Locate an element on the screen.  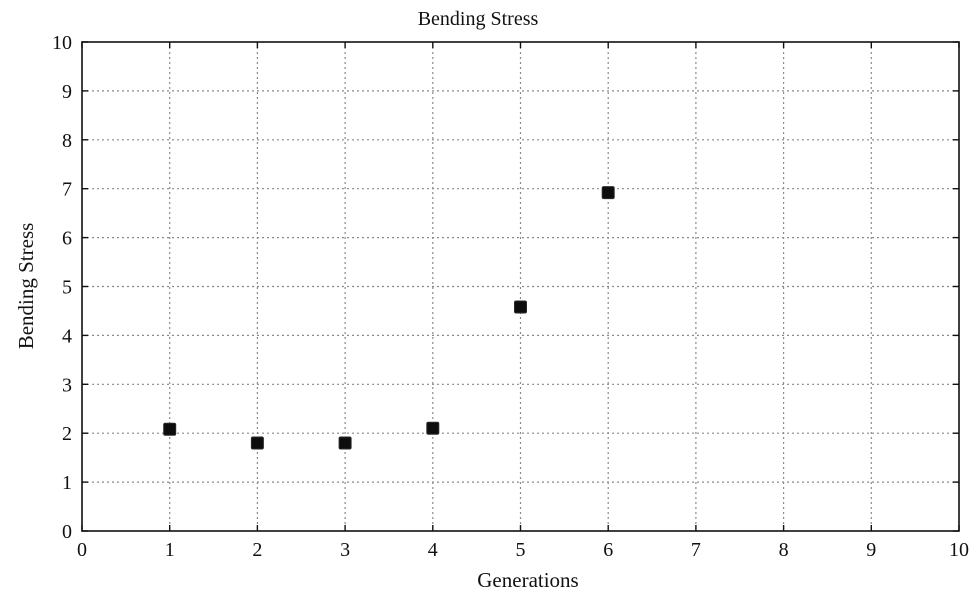
y-tick-label: 3 is located at coordinates (67, 385).